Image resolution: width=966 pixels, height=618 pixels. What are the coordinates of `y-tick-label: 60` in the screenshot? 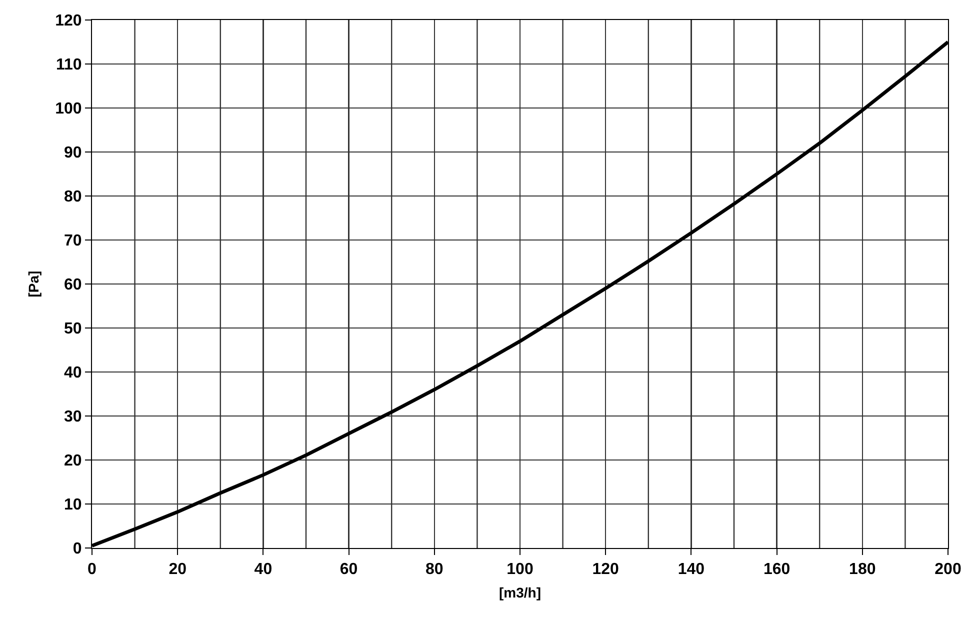 It's located at (73, 285).